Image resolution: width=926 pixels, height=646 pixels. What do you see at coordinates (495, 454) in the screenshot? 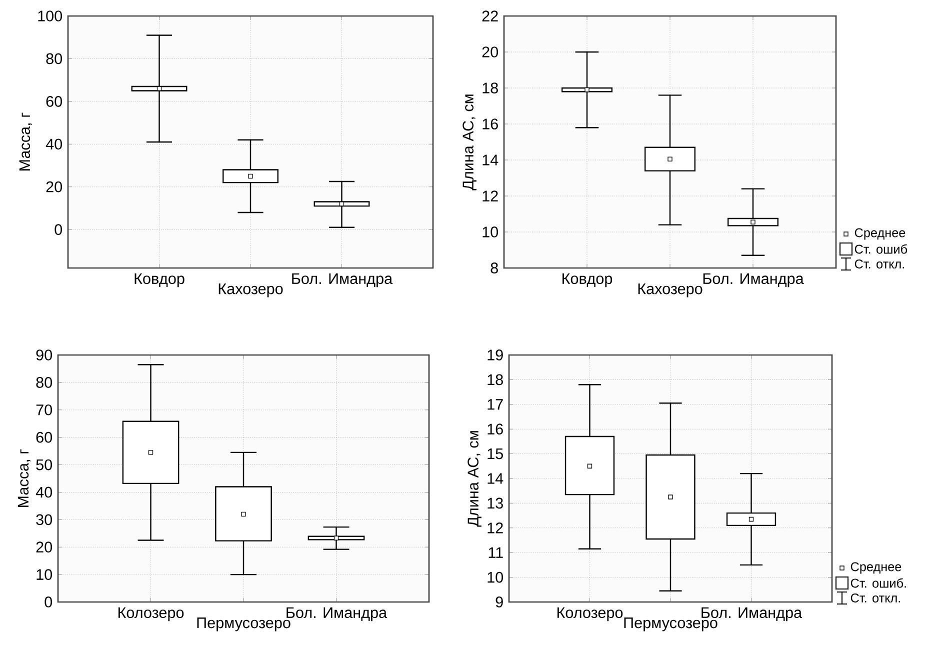
I see `y-tick-label: 15` at bounding box center [495, 454].